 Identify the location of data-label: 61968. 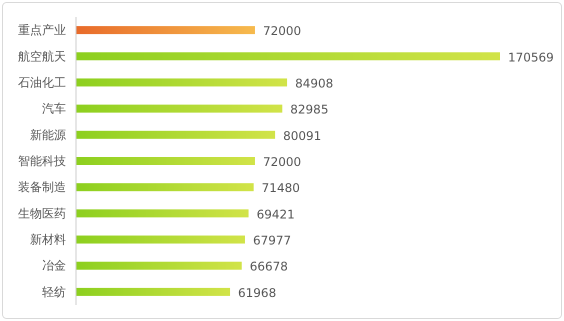
(257, 293).